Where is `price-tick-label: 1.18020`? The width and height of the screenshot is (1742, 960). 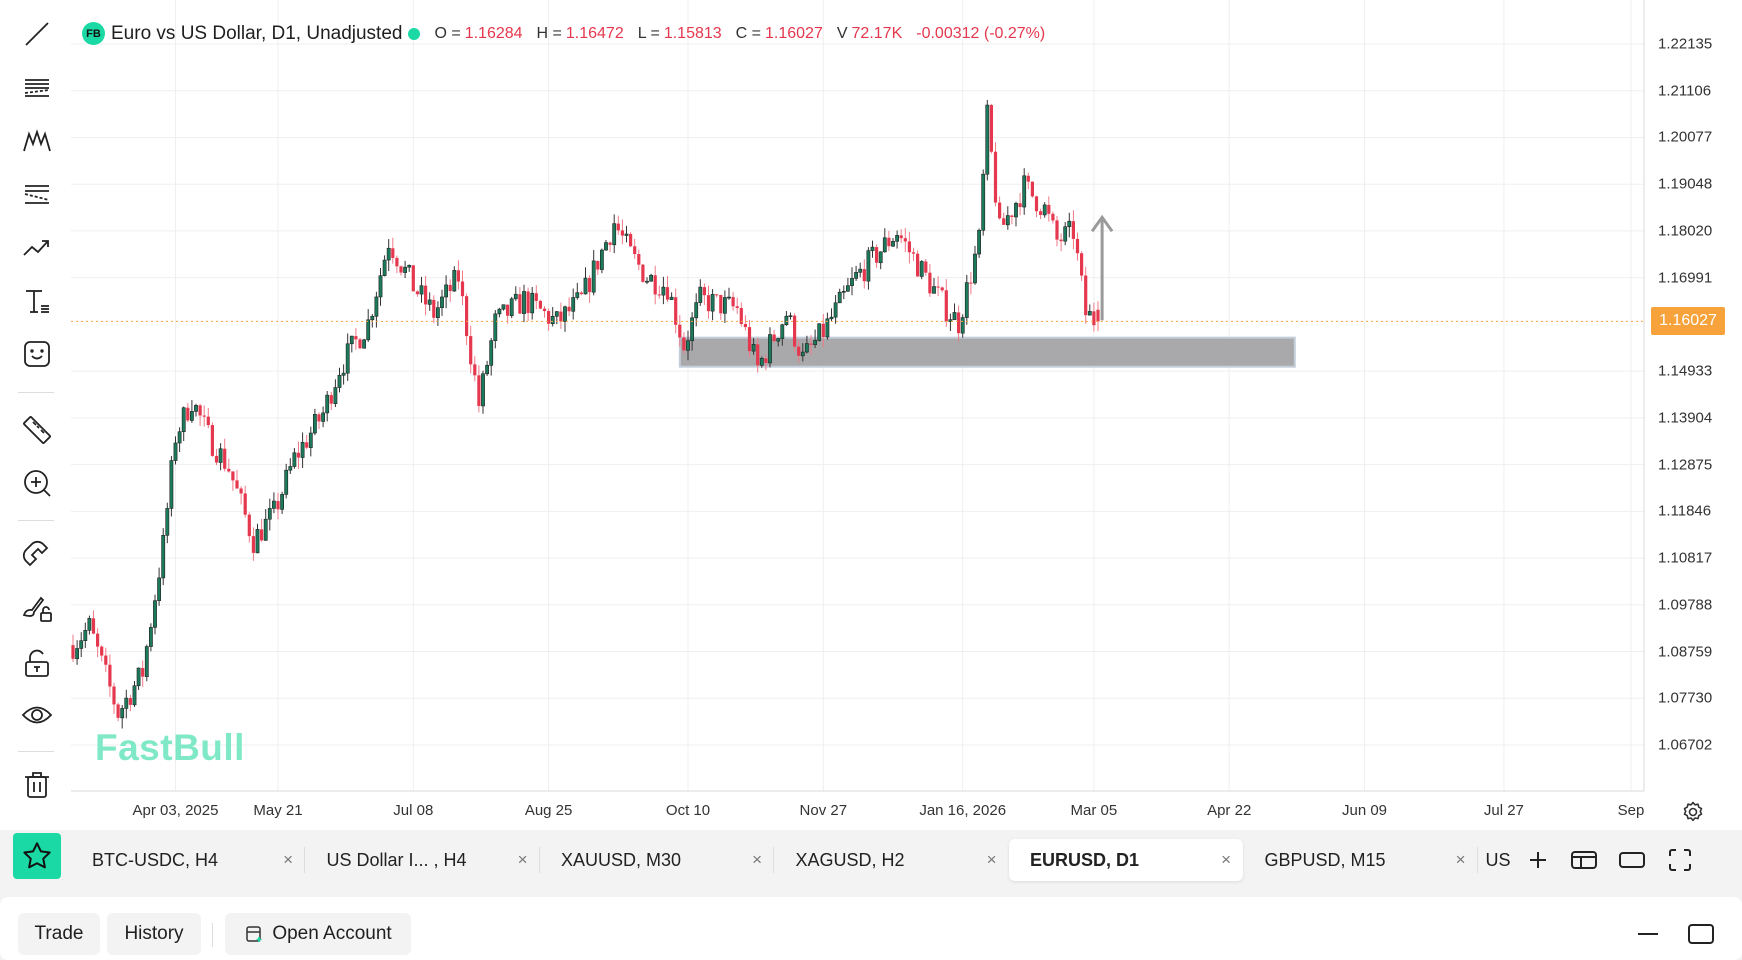
price-tick-label: 1.18020 is located at coordinates (1685, 231).